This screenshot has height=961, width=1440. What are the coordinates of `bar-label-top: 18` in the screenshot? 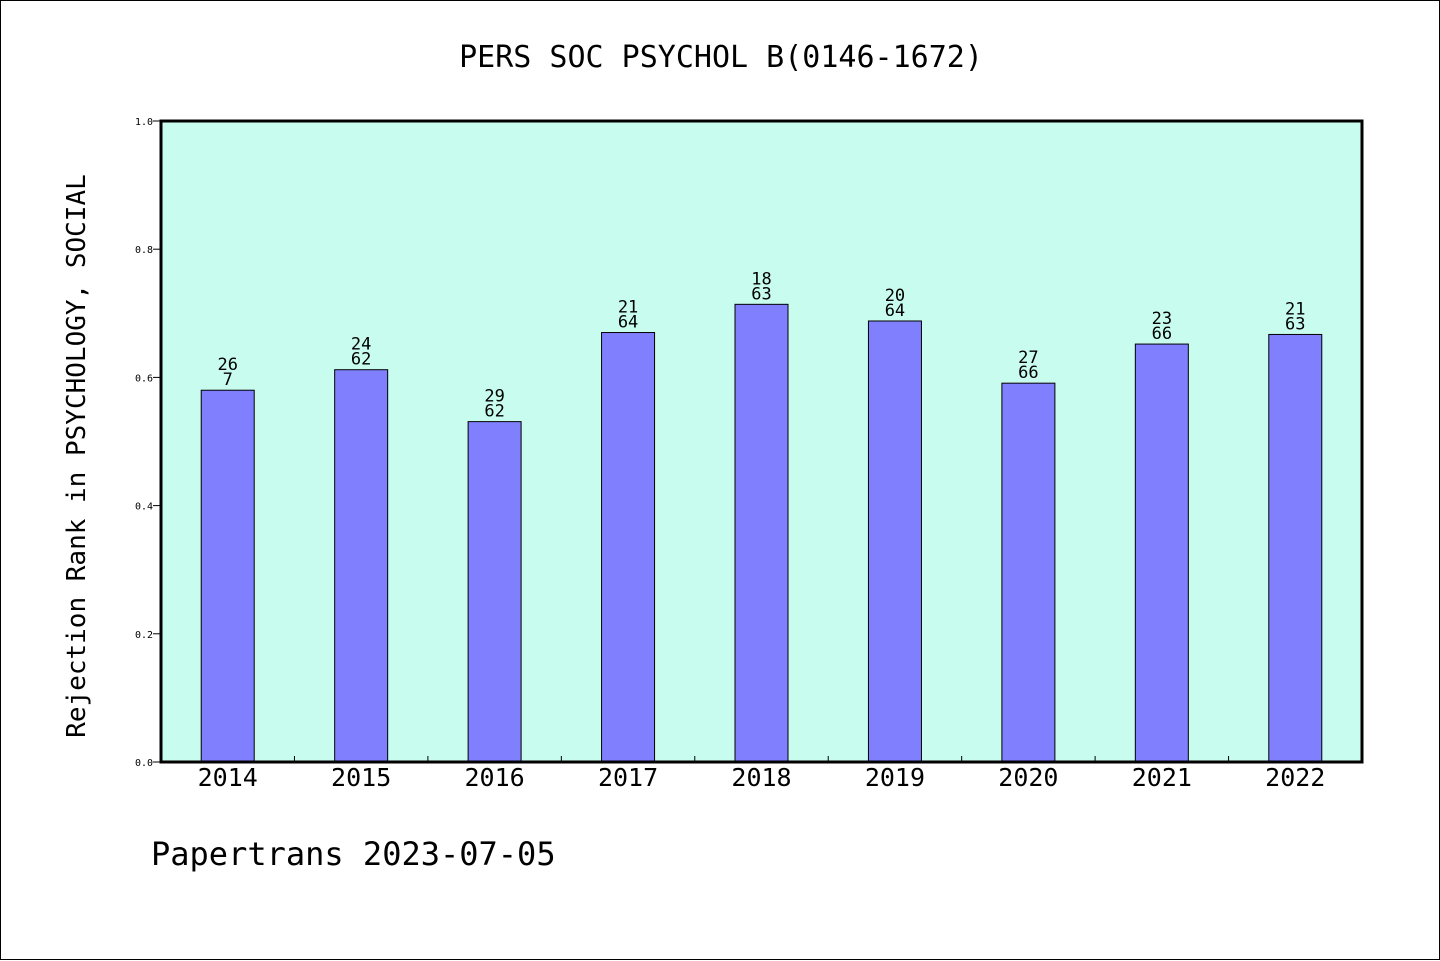 It's located at (761, 279).